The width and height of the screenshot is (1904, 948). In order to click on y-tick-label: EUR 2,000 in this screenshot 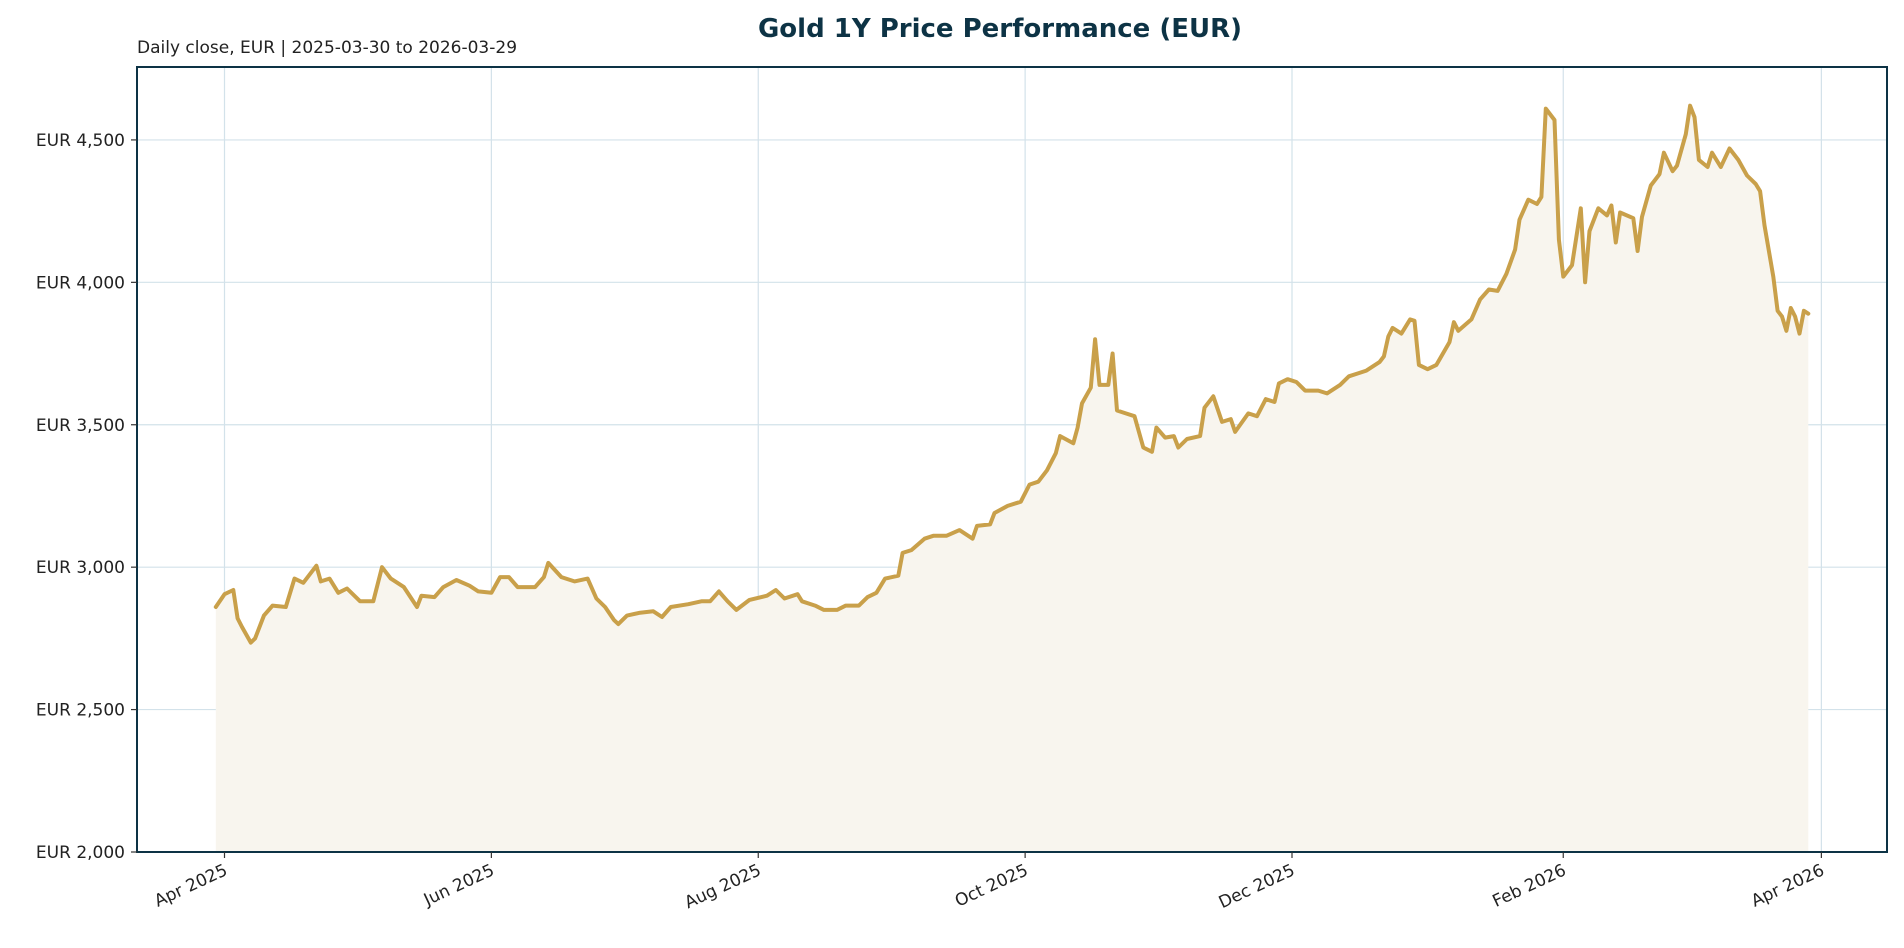, I will do `click(80, 853)`.